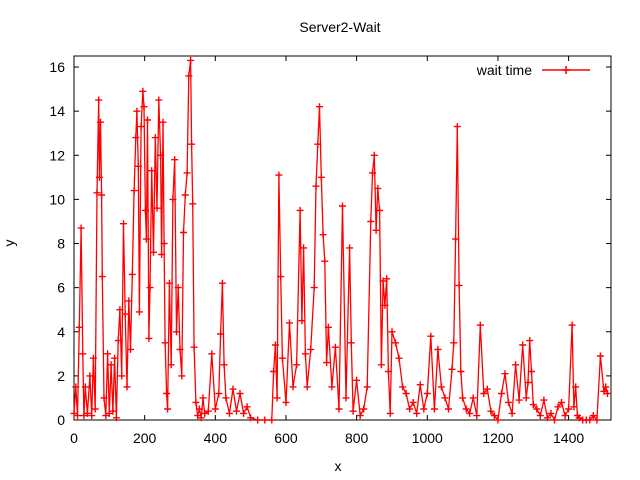  I want to click on y-tick-label: 8, so click(61, 244).